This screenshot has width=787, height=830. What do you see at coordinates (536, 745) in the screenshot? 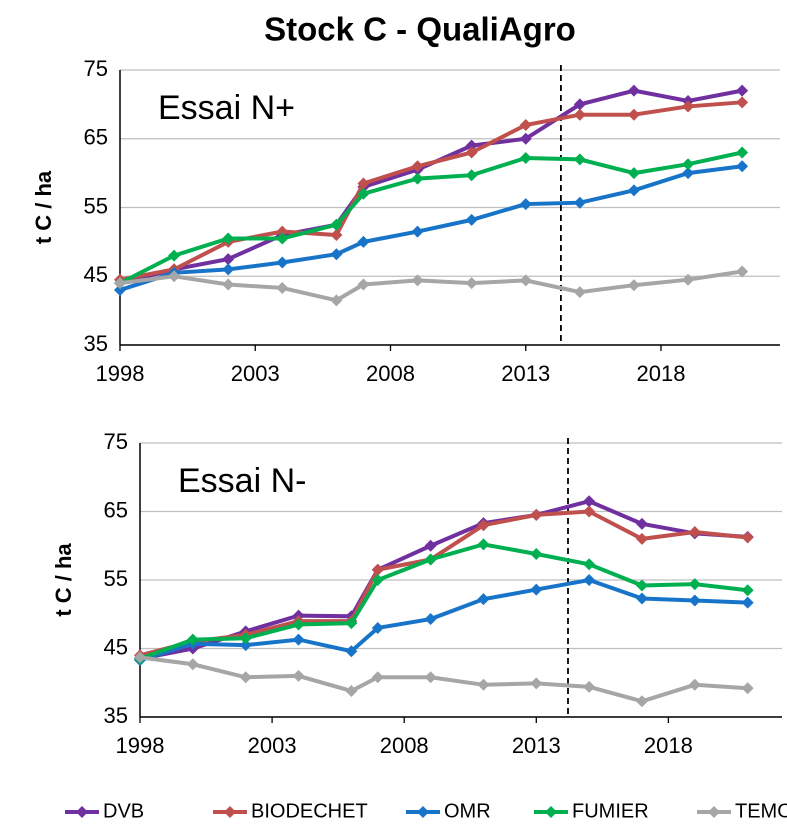
I see `x-tick-label: 2013` at bounding box center [536, 745].